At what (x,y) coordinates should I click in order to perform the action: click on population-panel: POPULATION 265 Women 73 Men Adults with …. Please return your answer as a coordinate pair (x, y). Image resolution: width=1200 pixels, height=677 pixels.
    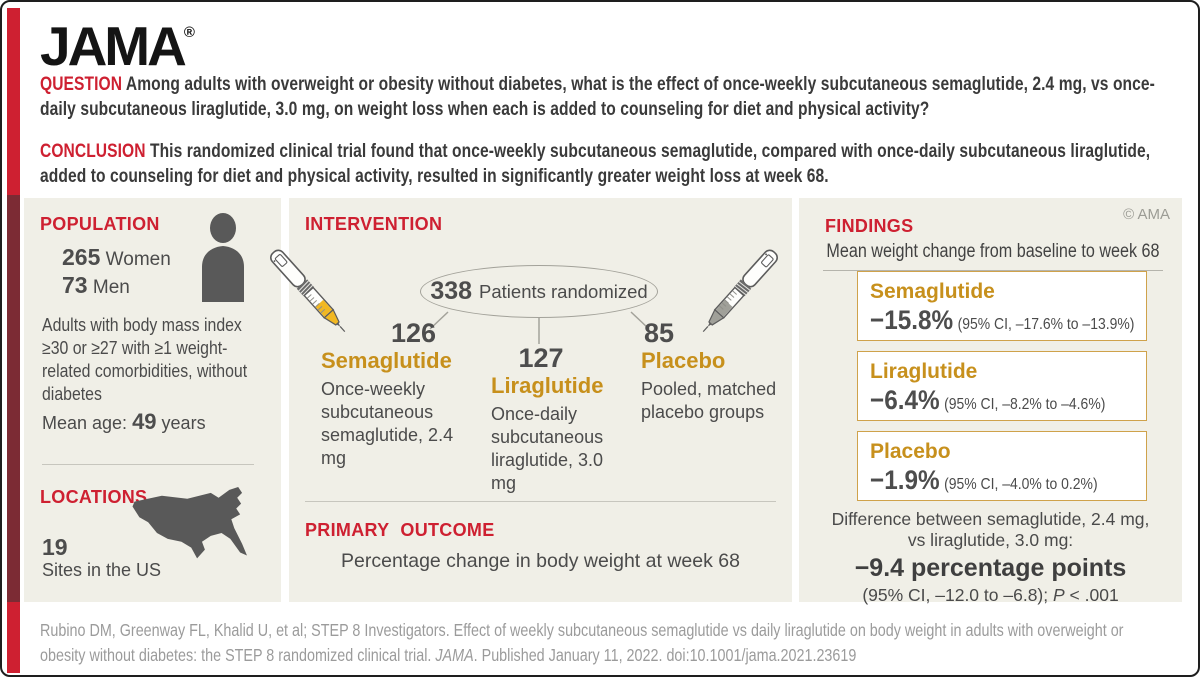
    Looking at the image, I should click on (152, 400).